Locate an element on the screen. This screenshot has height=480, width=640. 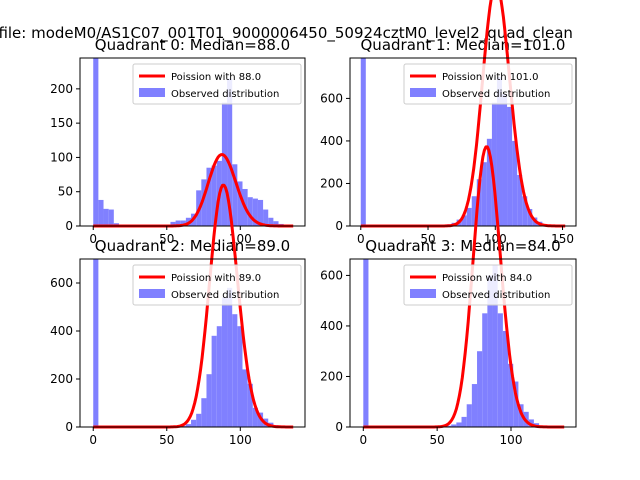
legend: Poission with 101.0 Observed distribution is located at coordinates (488, 84).